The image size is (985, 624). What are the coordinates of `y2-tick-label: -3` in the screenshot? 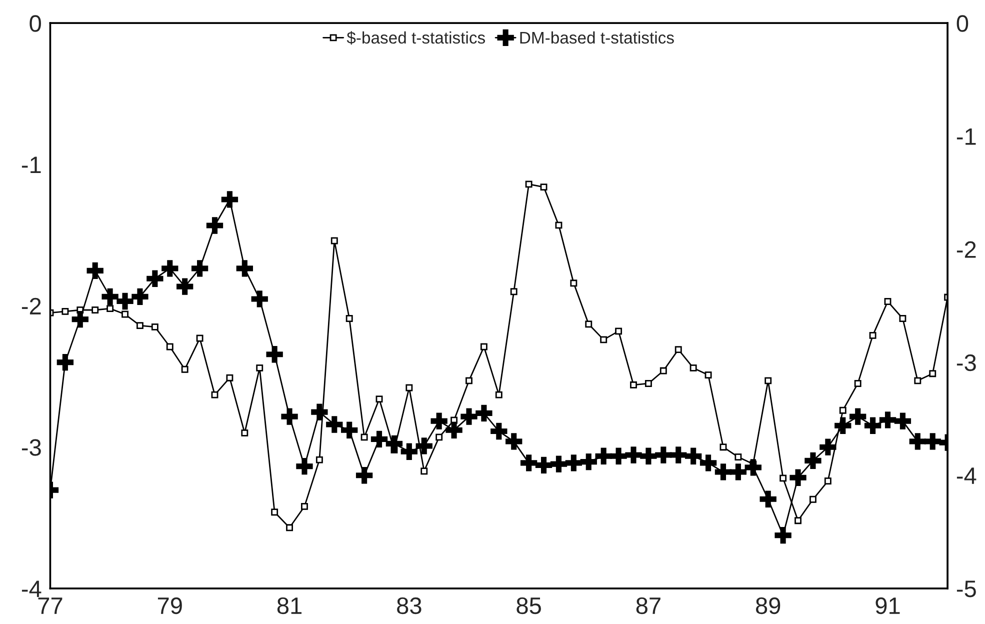 It's located at (966, 363).